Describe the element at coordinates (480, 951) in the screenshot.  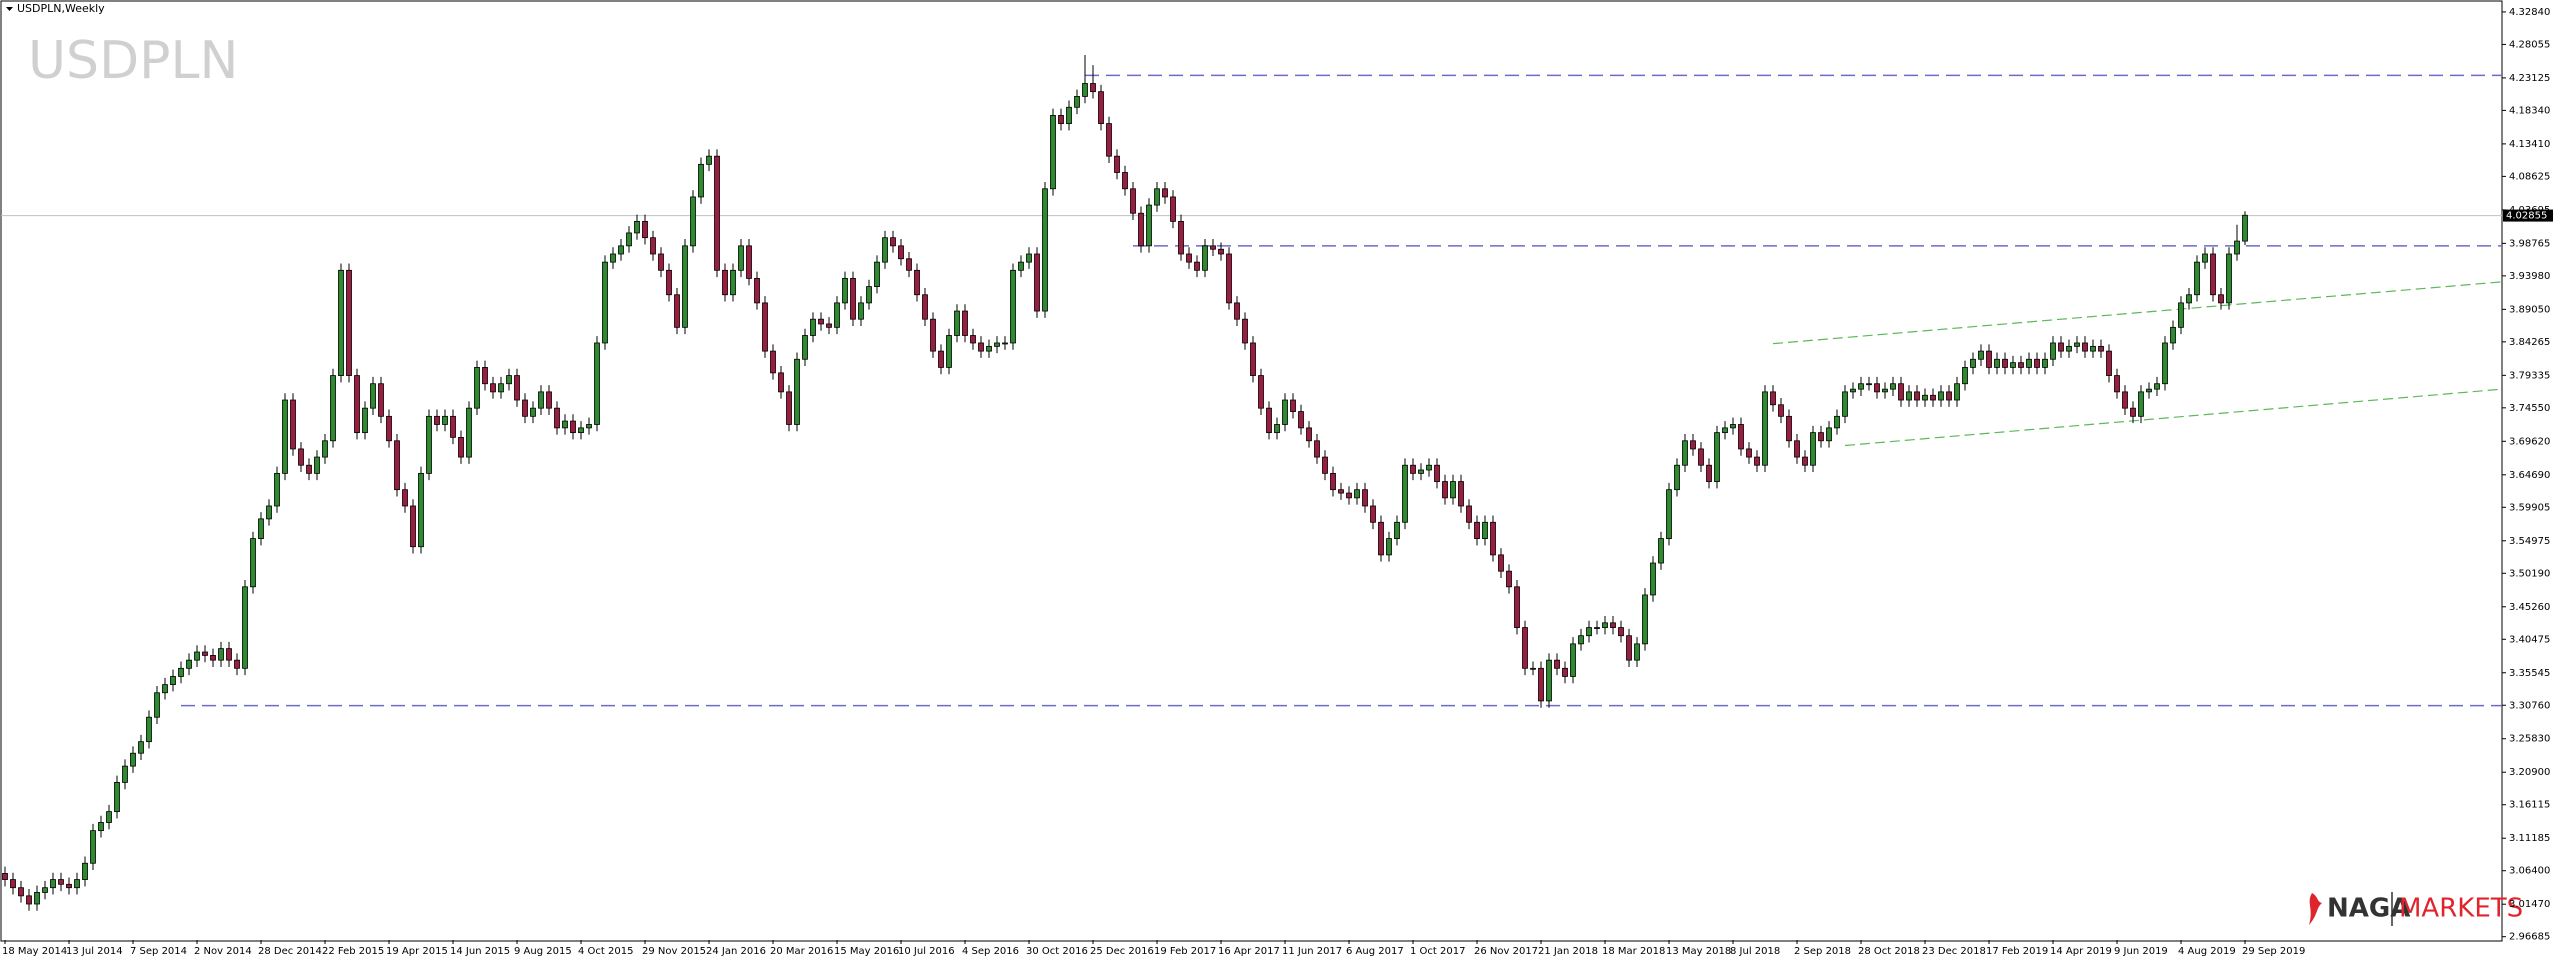
I see `x-tick-label: 14 Jun 2015` at that location.